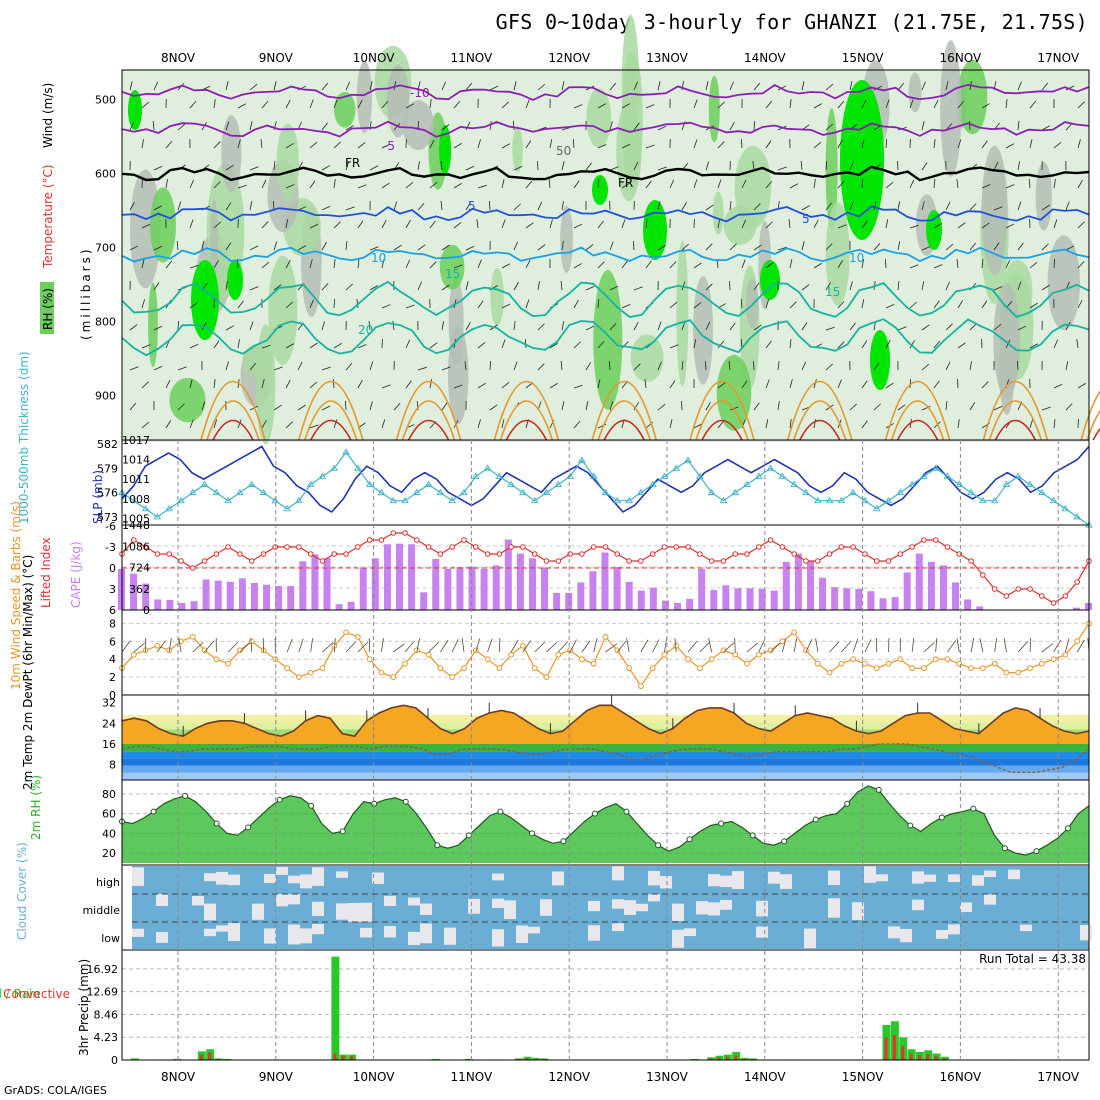  I want to click on contour-label: 15, so click(452, 274).